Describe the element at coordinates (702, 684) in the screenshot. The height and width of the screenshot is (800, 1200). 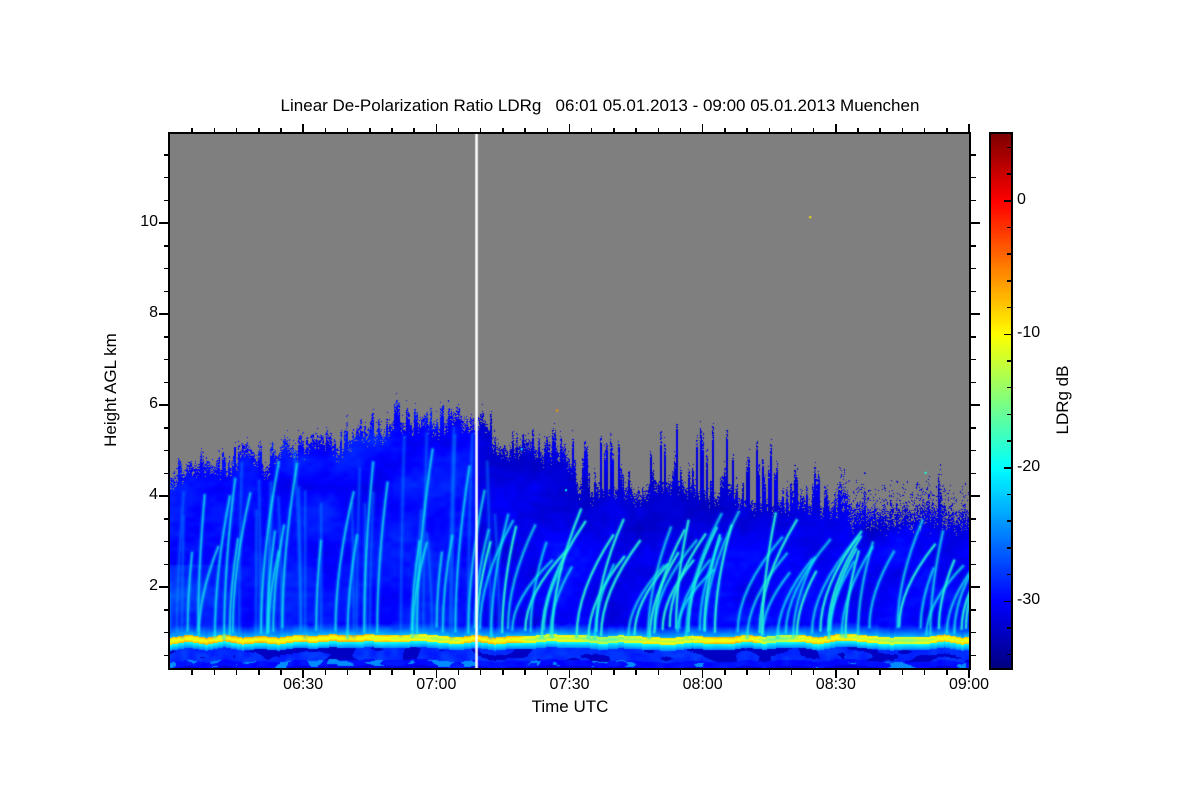
I see `x-axis-tick-label: 08:00` at that location.